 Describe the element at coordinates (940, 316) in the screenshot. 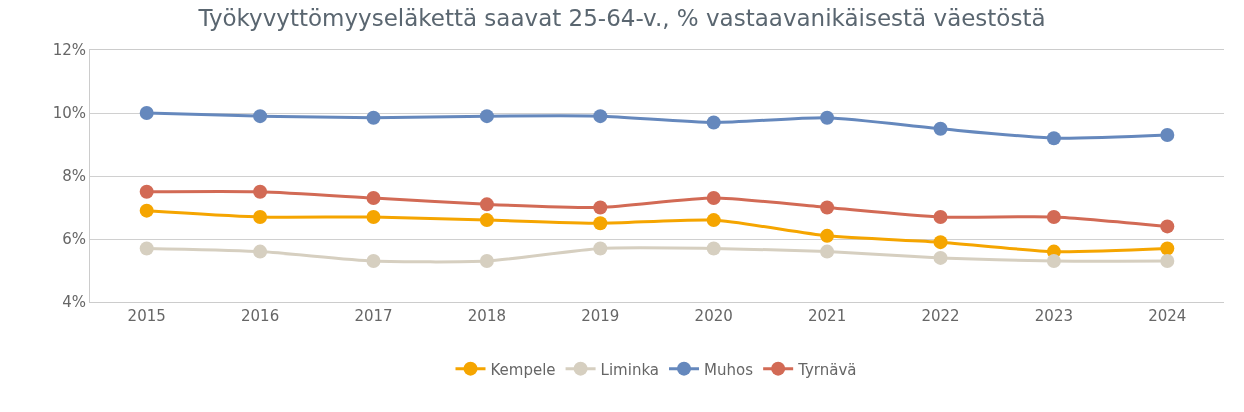

I see `x-tick-label: 2022` at that location.